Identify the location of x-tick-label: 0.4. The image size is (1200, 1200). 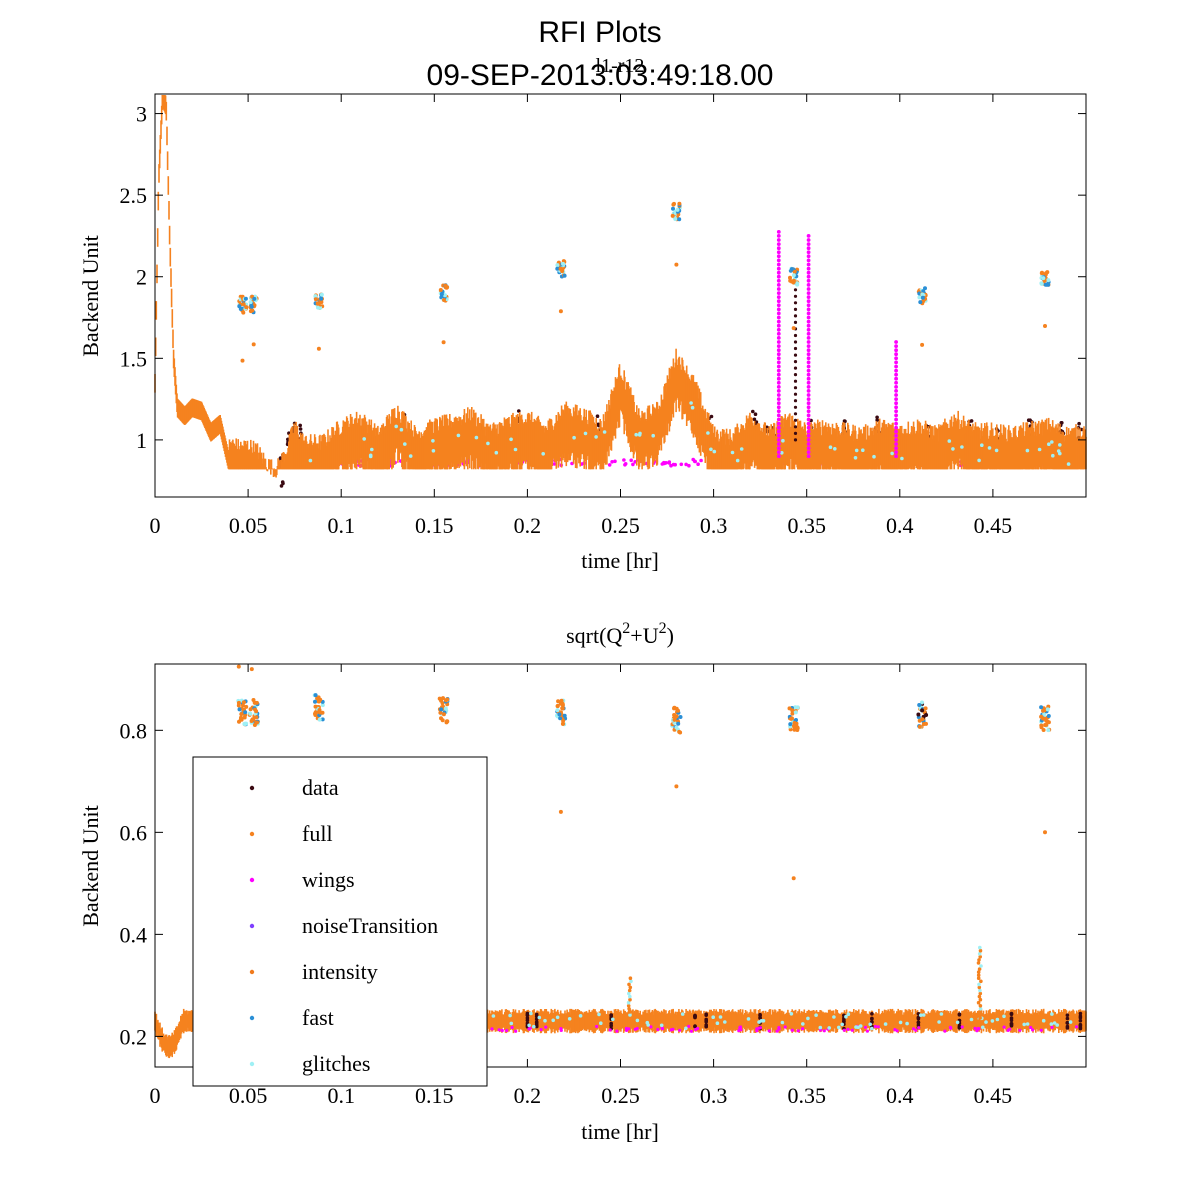
(900, 525).